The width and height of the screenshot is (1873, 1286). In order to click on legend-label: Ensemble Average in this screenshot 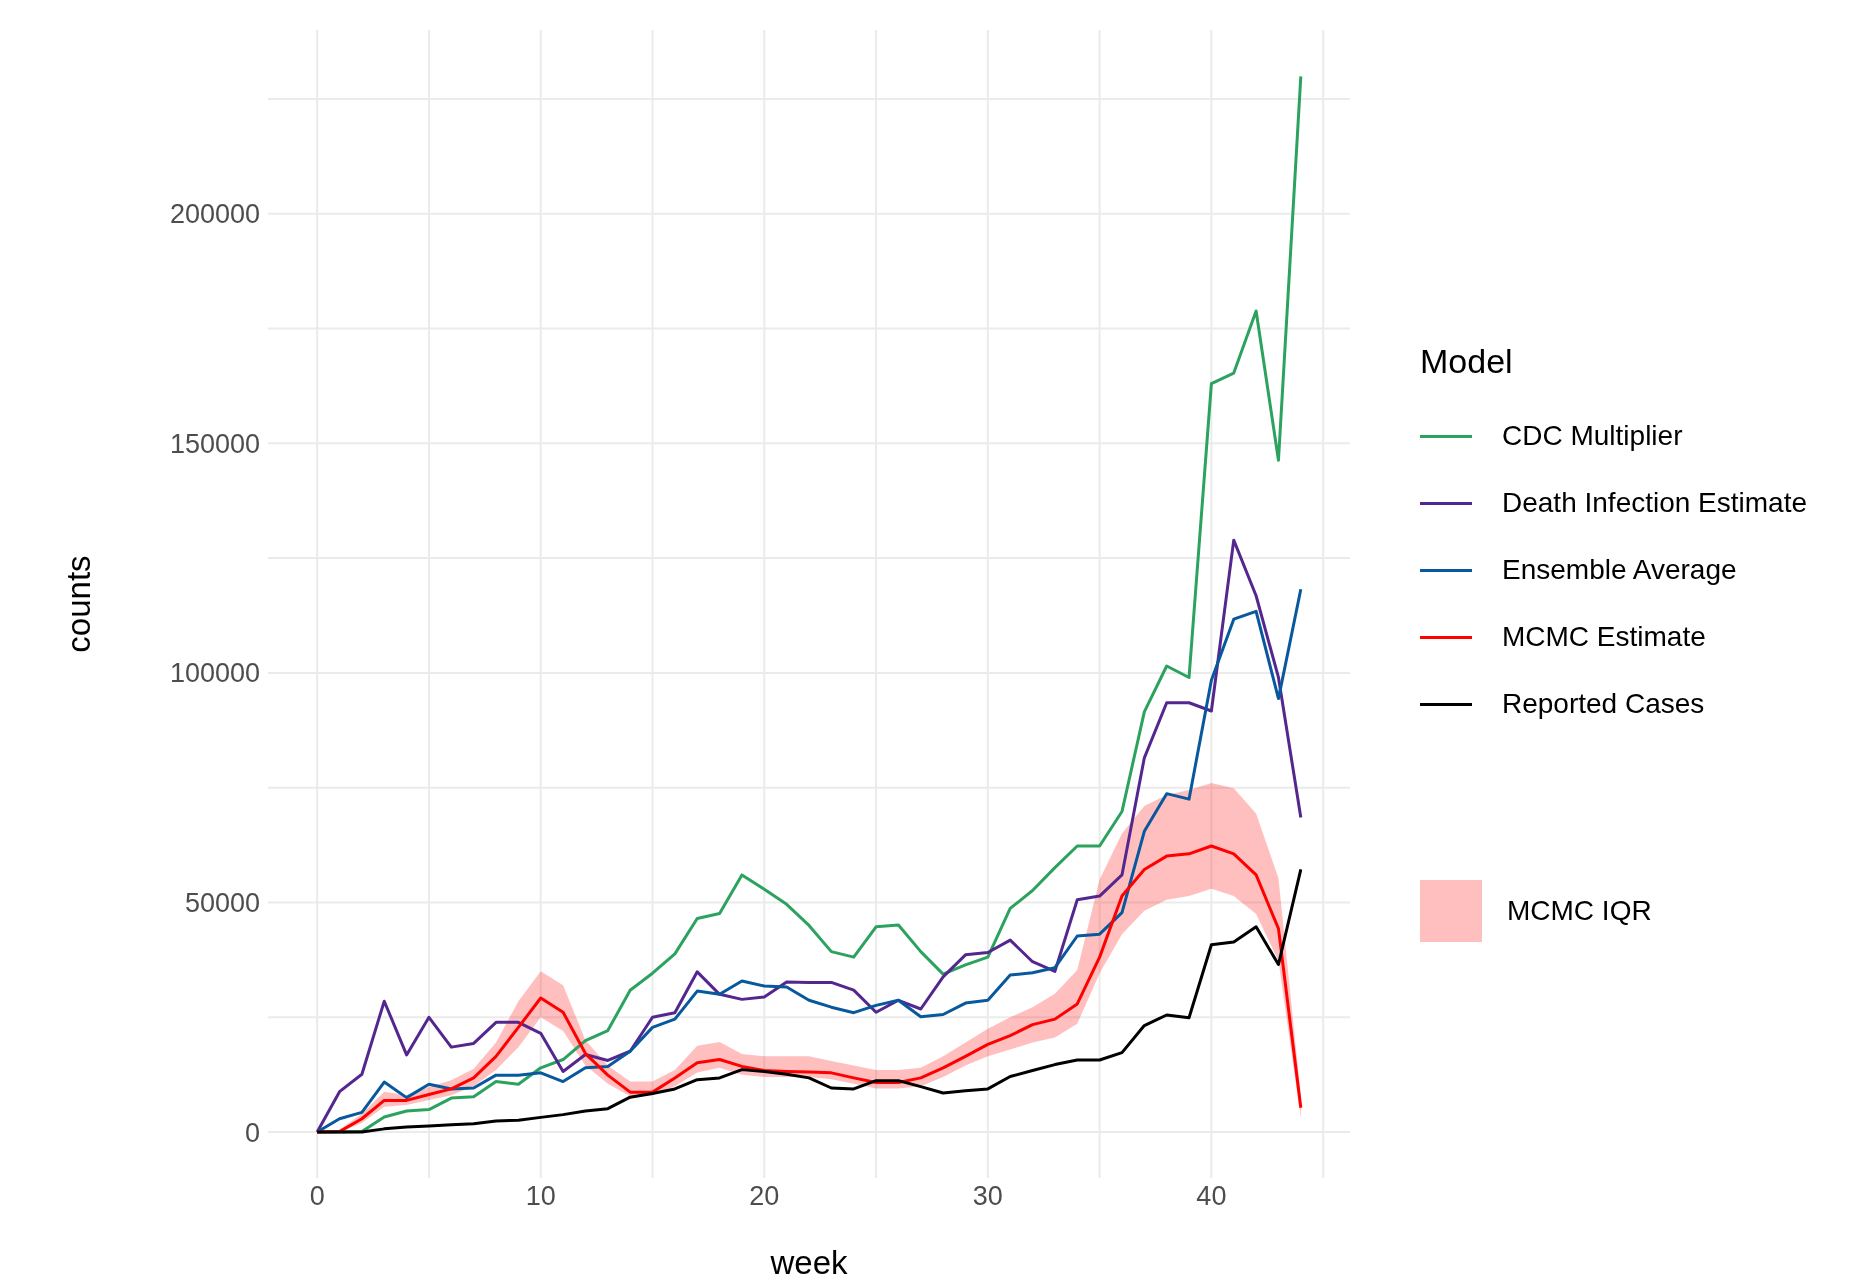, I will do `click(1619, 570)`.